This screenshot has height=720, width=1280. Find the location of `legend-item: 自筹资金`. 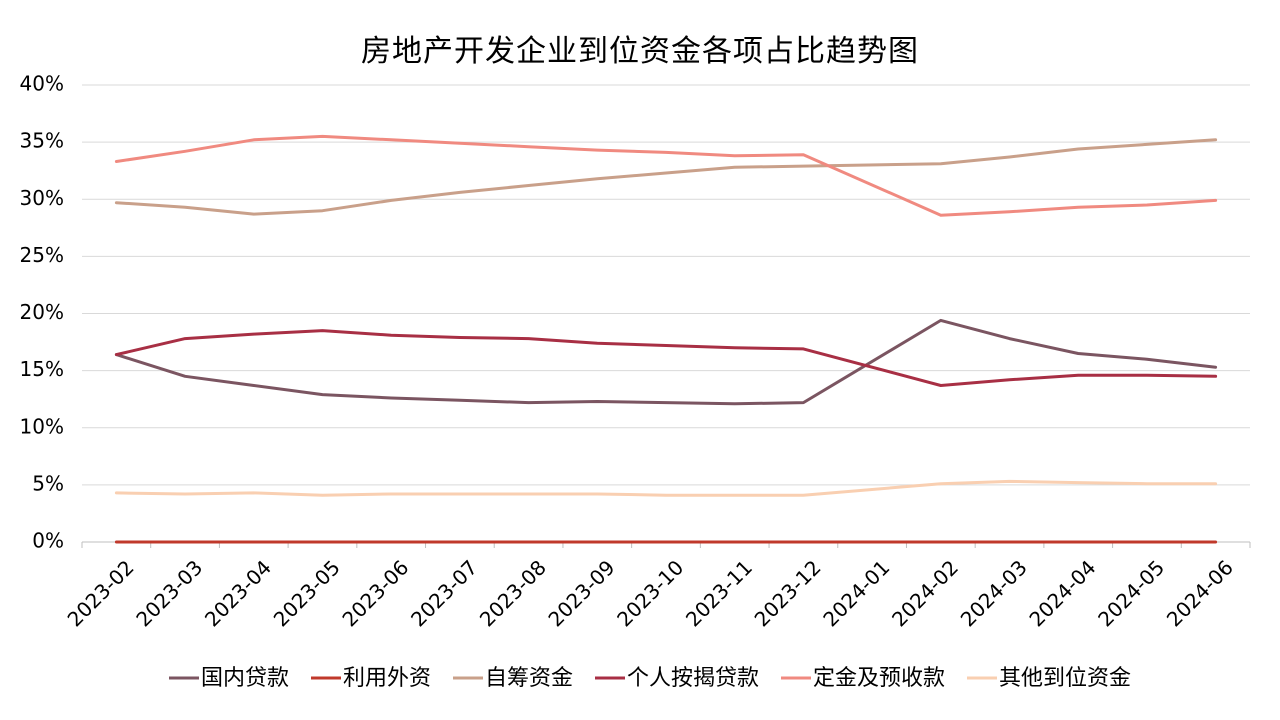

legend-item: 自筹资金 is located at coordinates (513, 678).